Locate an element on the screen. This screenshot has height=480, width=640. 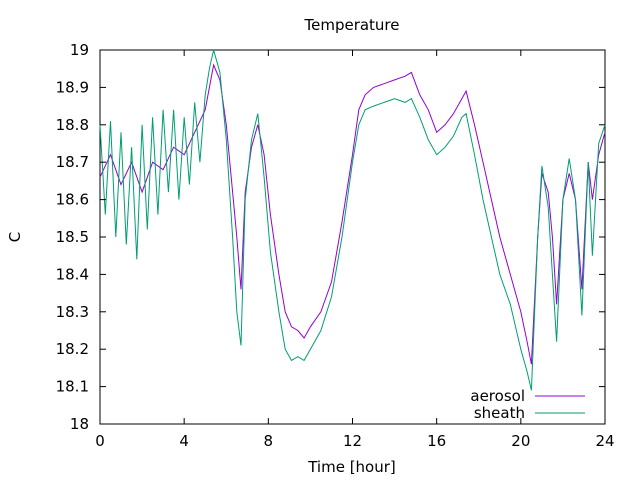
y-tick-label-10: 19 is located at coordinates (79, 50).